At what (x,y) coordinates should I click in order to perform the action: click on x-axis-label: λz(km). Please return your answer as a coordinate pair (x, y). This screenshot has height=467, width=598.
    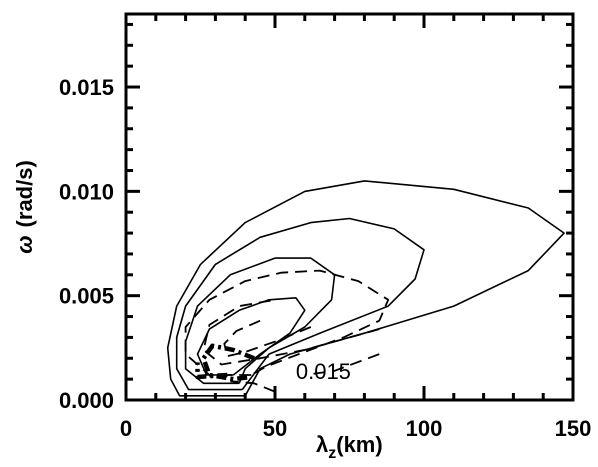
    Looking at the image, I should click on (349, 447).